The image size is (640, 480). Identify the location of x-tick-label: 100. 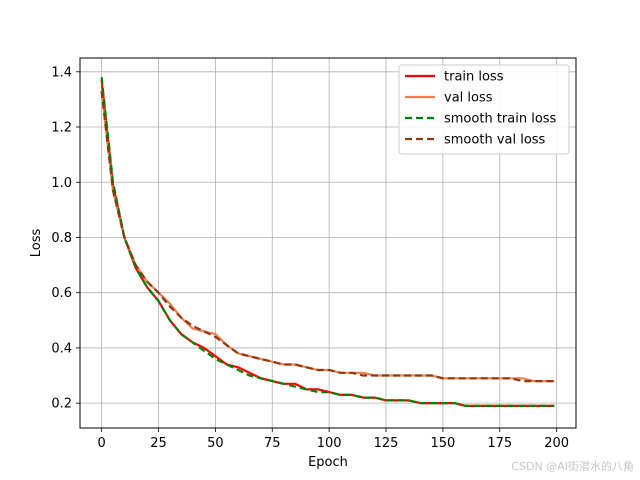
(329, 443).